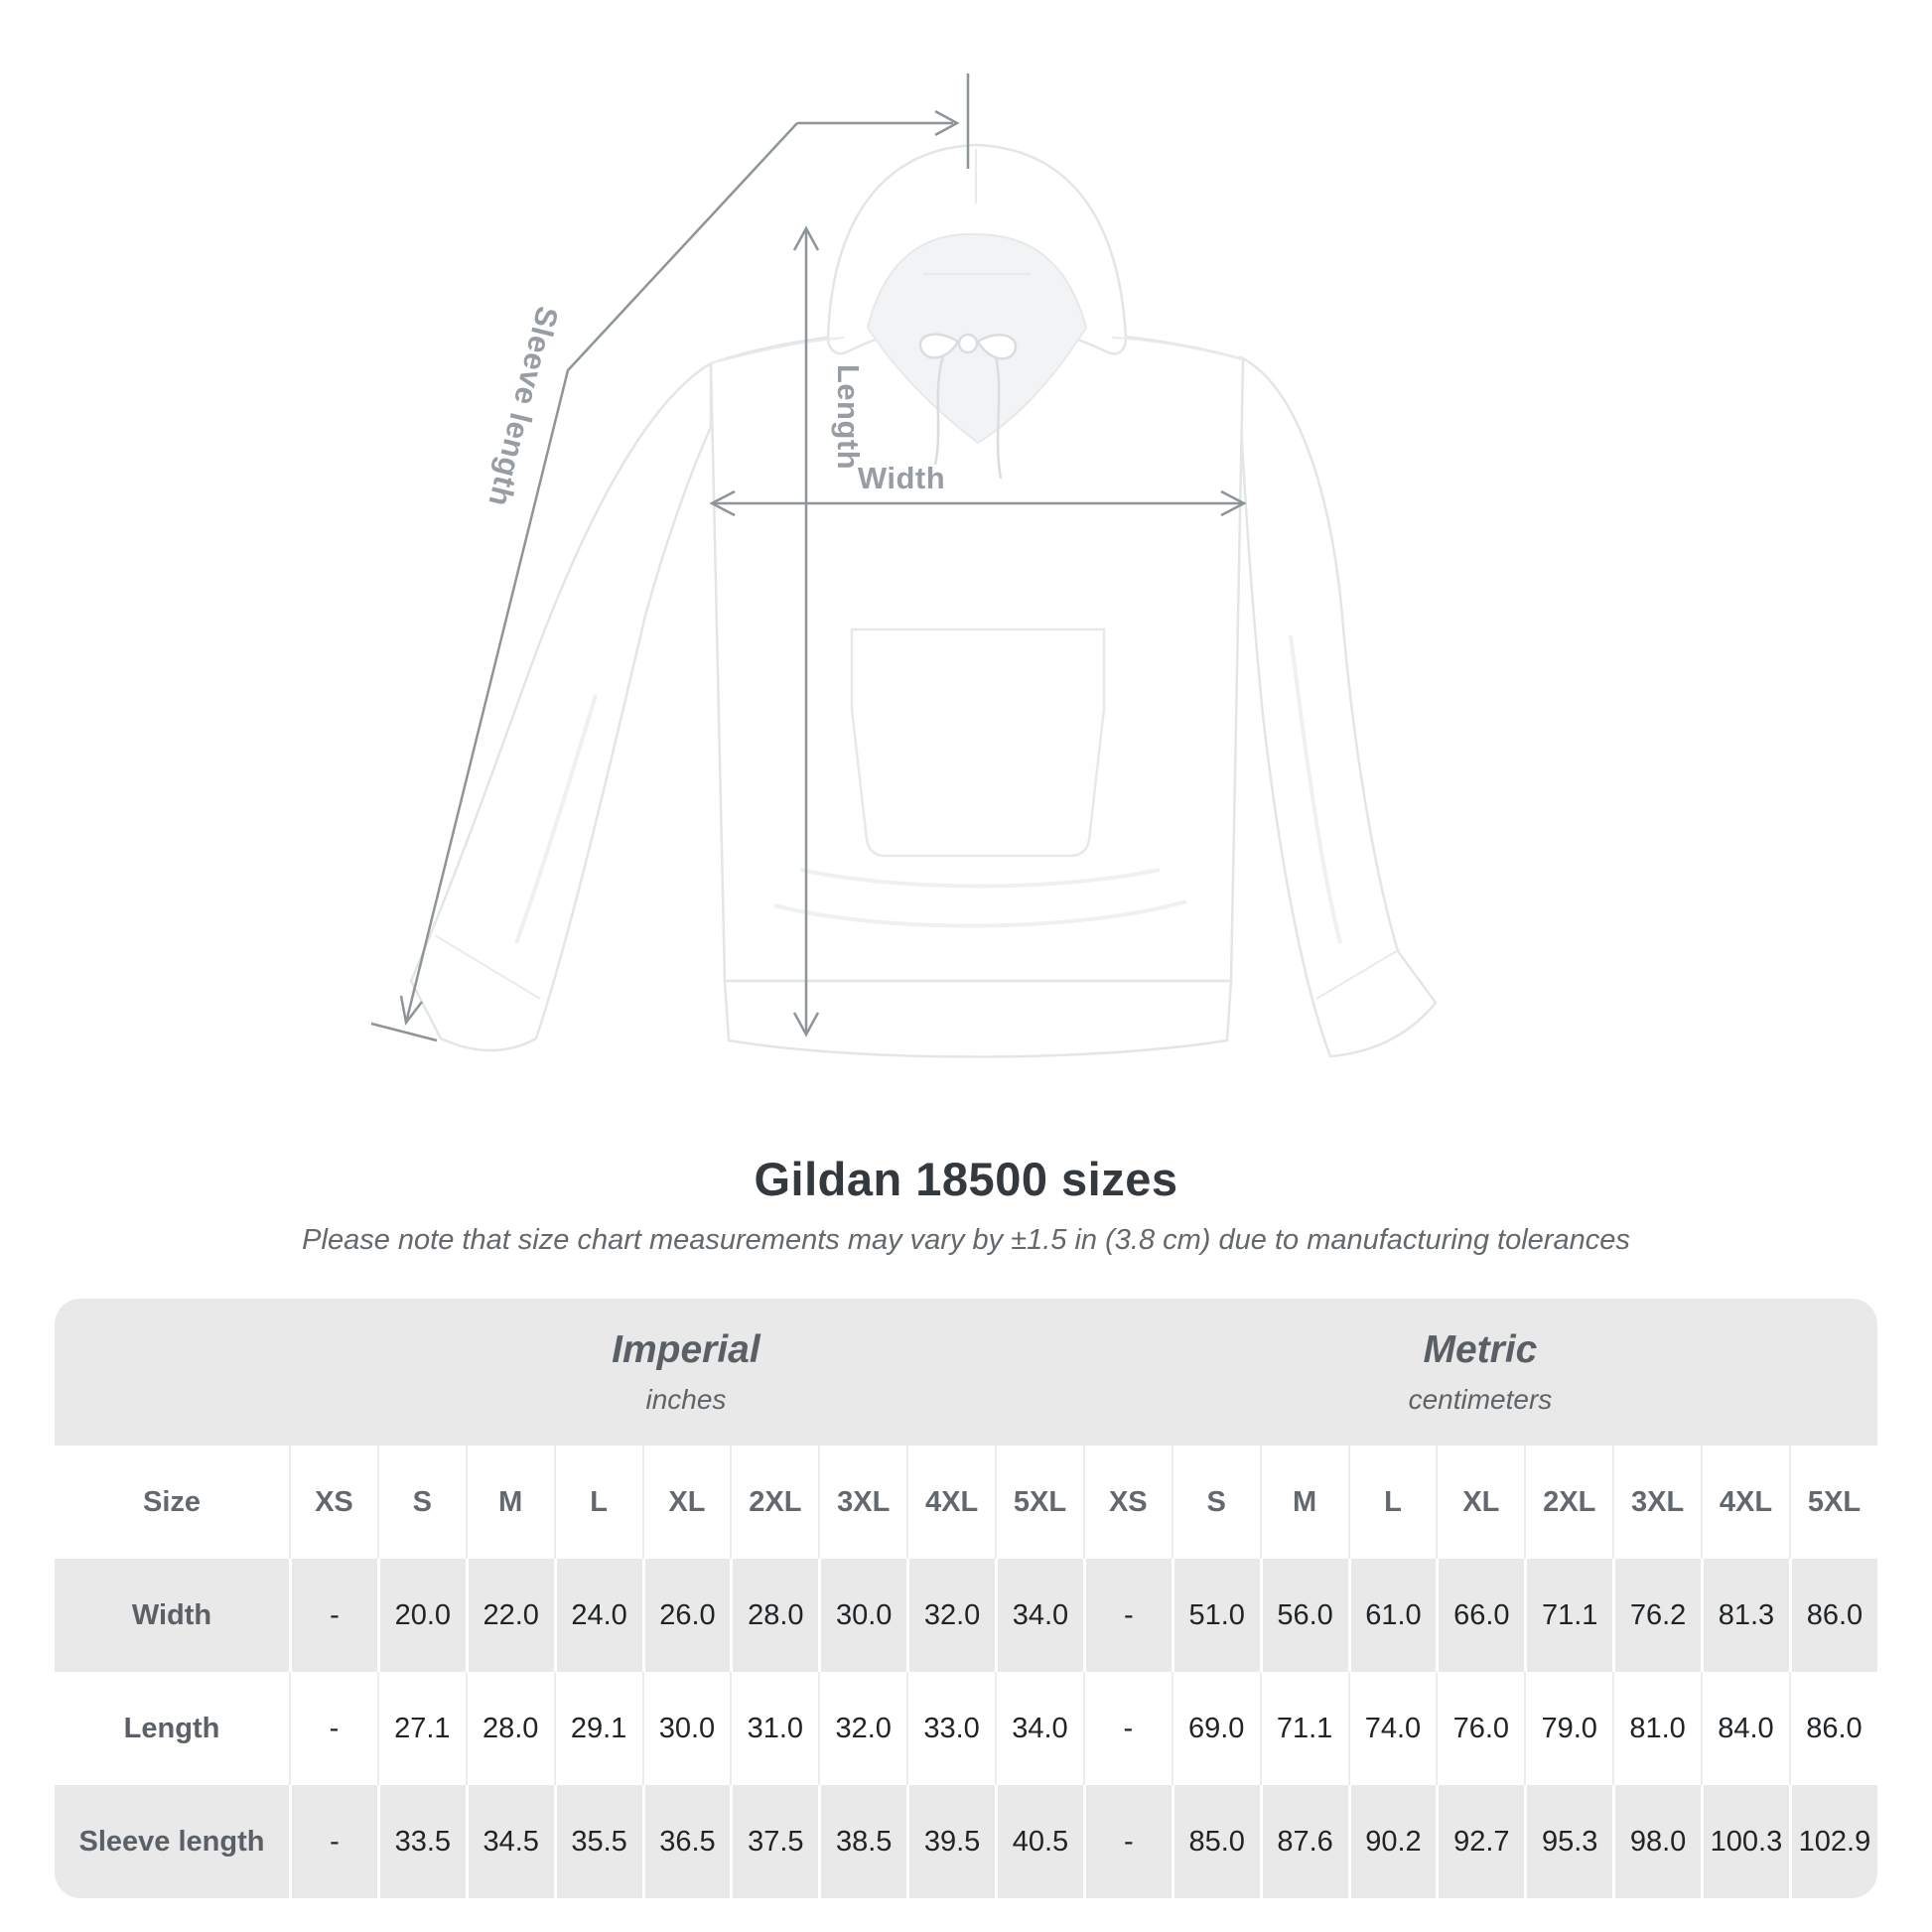 Image resolution: width=1932 pixels, height=1932 pixels. What do you see at coordinates (1392, 1729) in the screenshot?
I see `value-cell: 74.0` at bounding box center [1392, 1729].